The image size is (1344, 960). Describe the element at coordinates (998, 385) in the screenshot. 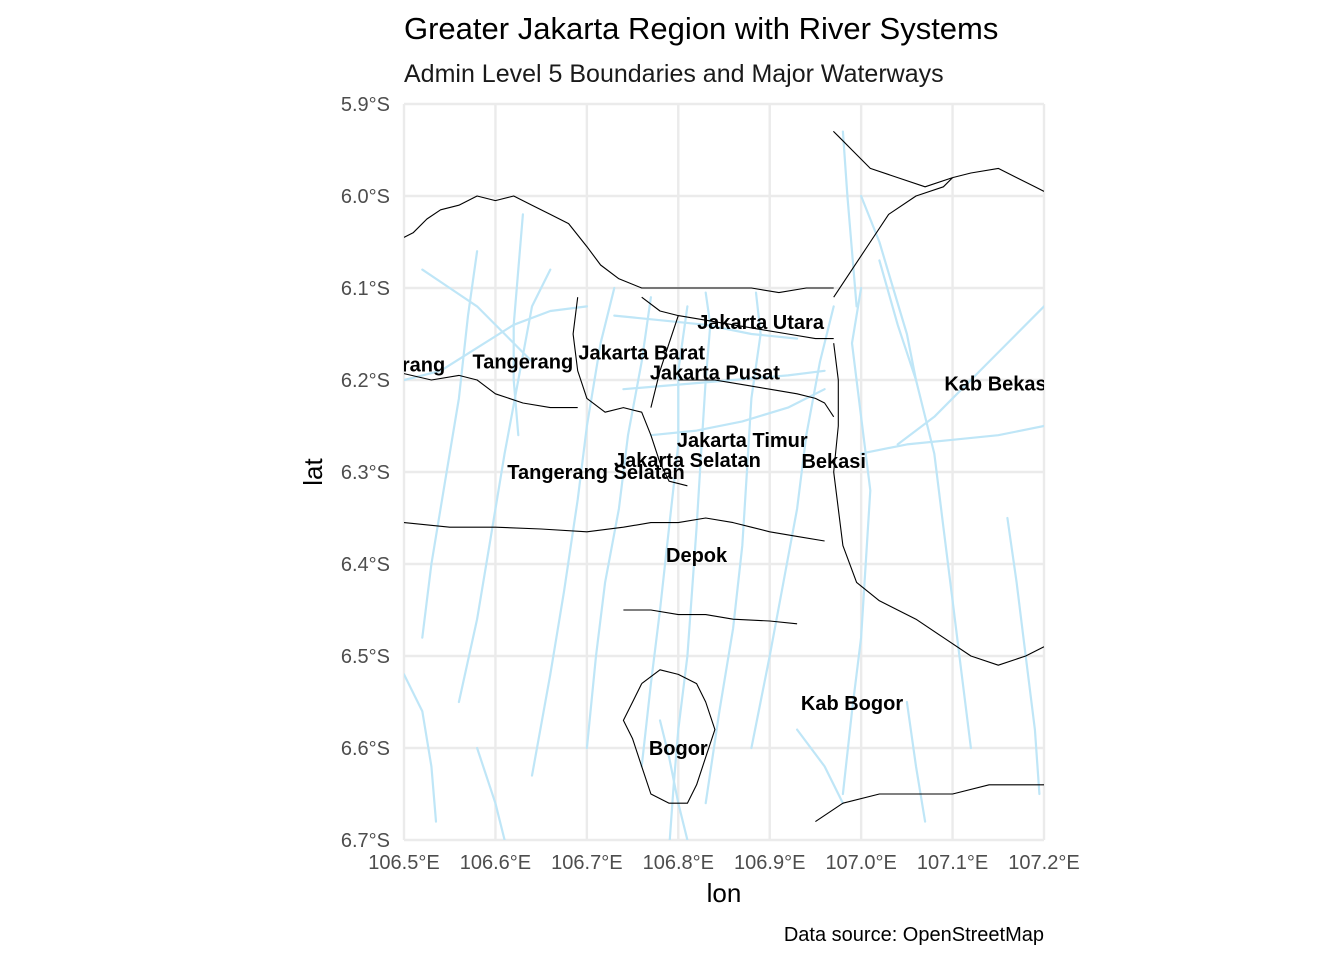

I see `region-label: Kab Bekasi` at that location.